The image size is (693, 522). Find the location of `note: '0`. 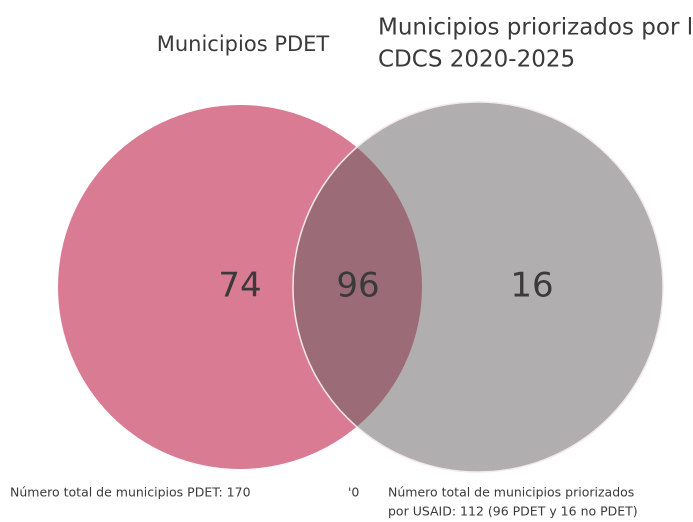

note: '0 is located at coordinates (353, 492).